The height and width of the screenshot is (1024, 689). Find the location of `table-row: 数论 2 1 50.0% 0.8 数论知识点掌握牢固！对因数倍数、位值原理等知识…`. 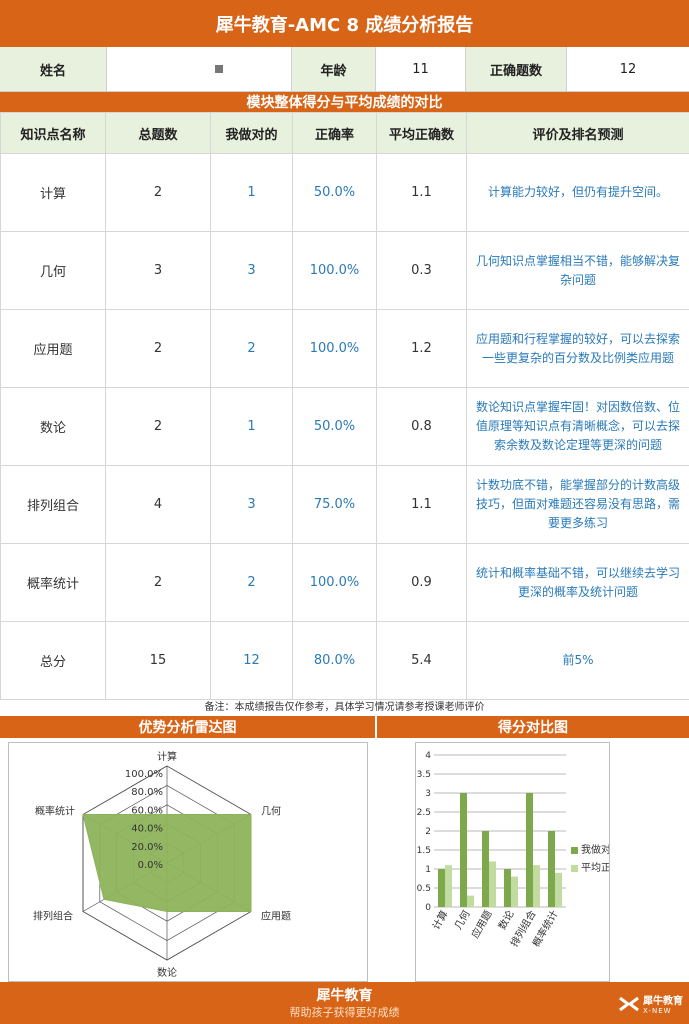

table-row: 数论 2 1 50.0% 0.8 数论知识点掌握牢固！对因数倍数、位值原理等知识… is located at coordinates (344, 426).